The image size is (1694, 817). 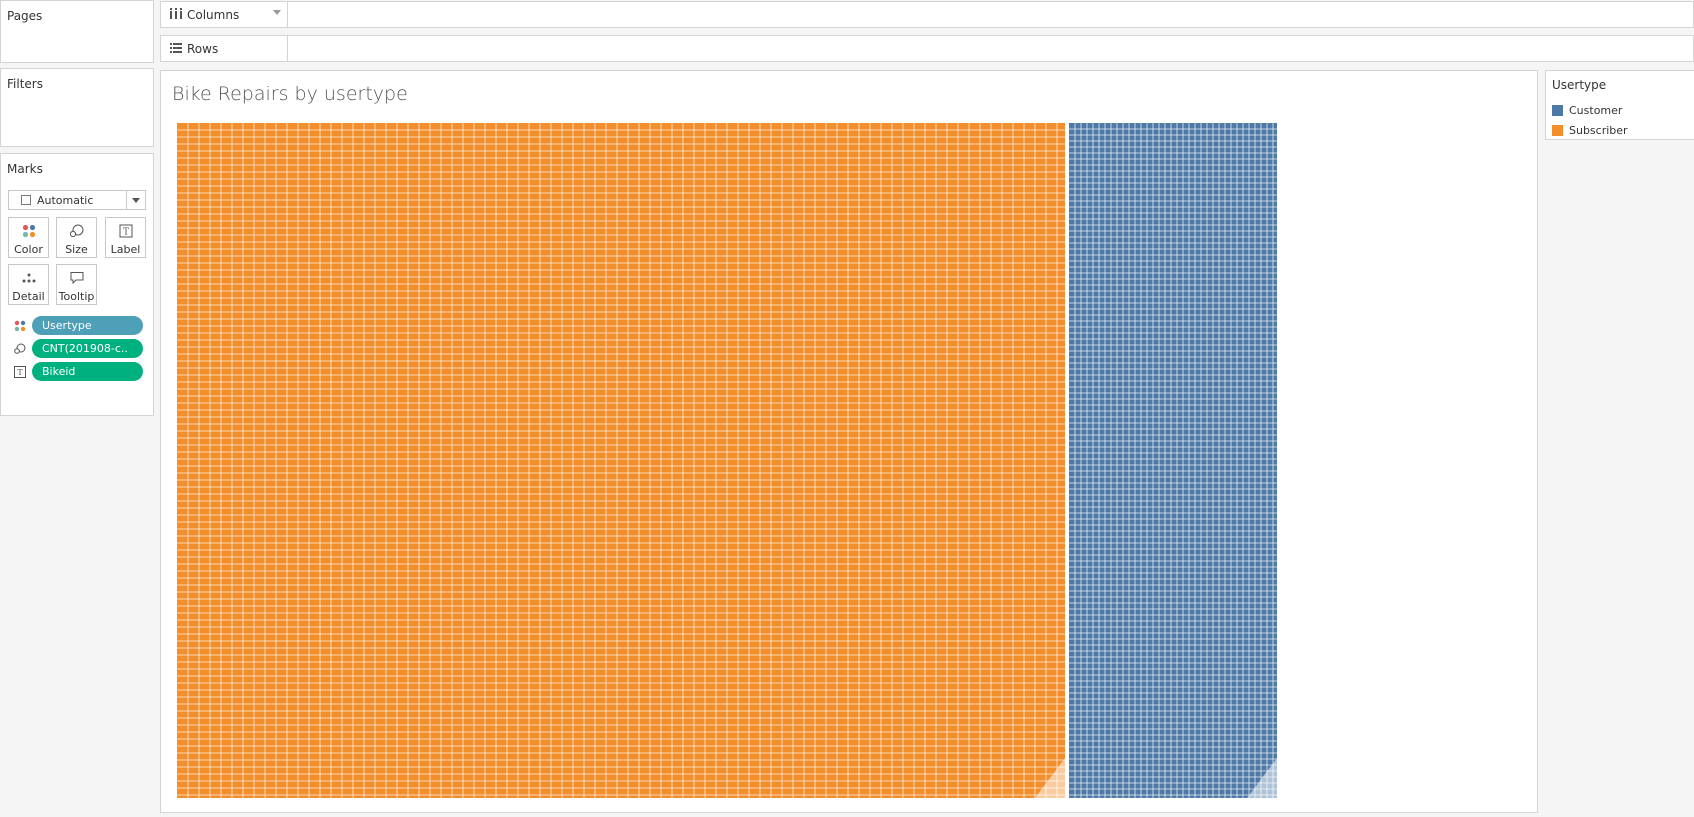 I want to click on legend-title: Usertype, so click(x=1579, y=85).